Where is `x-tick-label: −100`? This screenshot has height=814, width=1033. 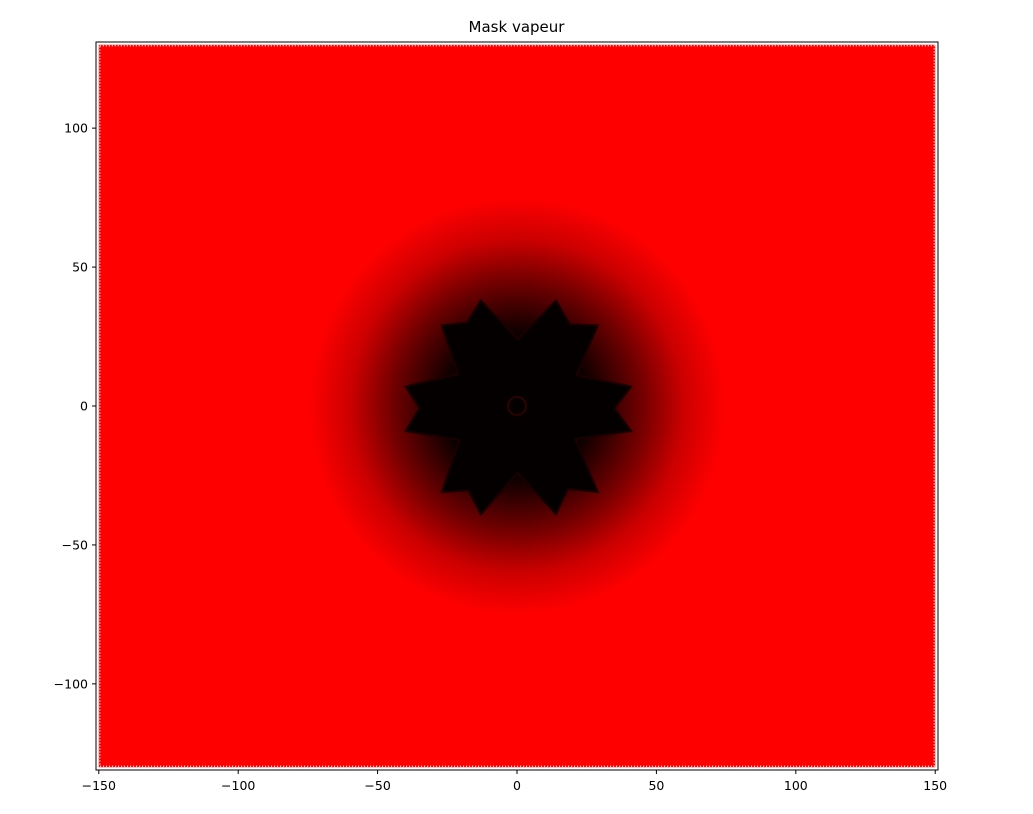 x-tick-label: −100 is located at coordinates (238, 785).